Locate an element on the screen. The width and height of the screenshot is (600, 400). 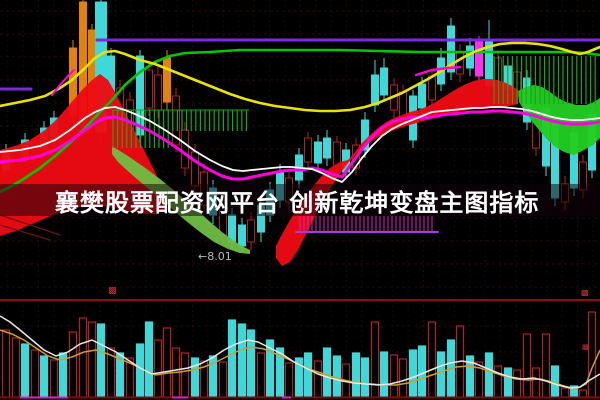
low-price-label: ←8.01 is located at coordinates (215, 256).